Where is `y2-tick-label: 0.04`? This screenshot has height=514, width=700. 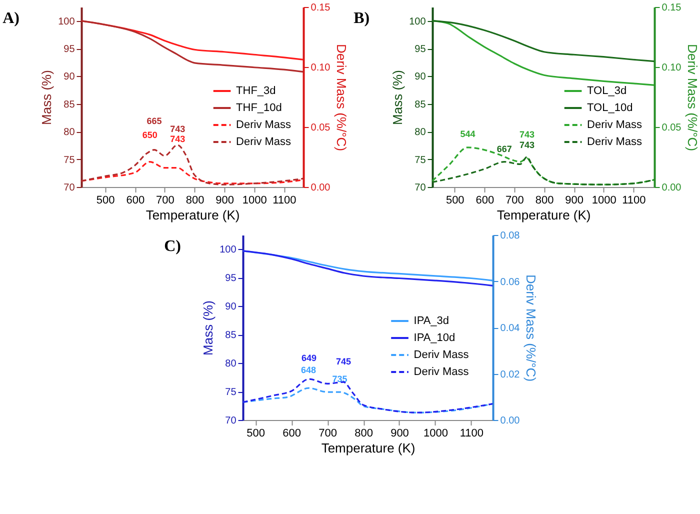
y2-tick-label: 0.04 is located at coordinates (510, 328).